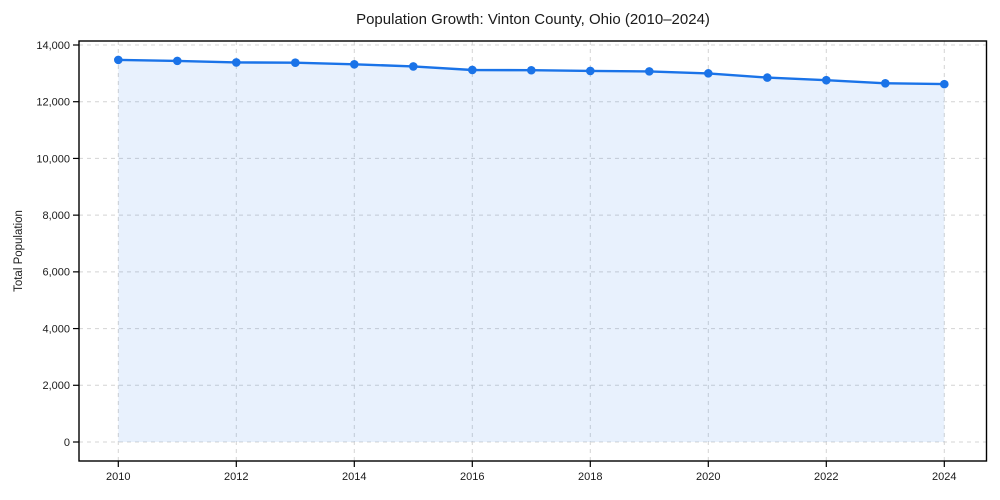  Describe the element at coordinates (944, 477) in the screenshot. I see `x-tick-label: 2024` at that location.